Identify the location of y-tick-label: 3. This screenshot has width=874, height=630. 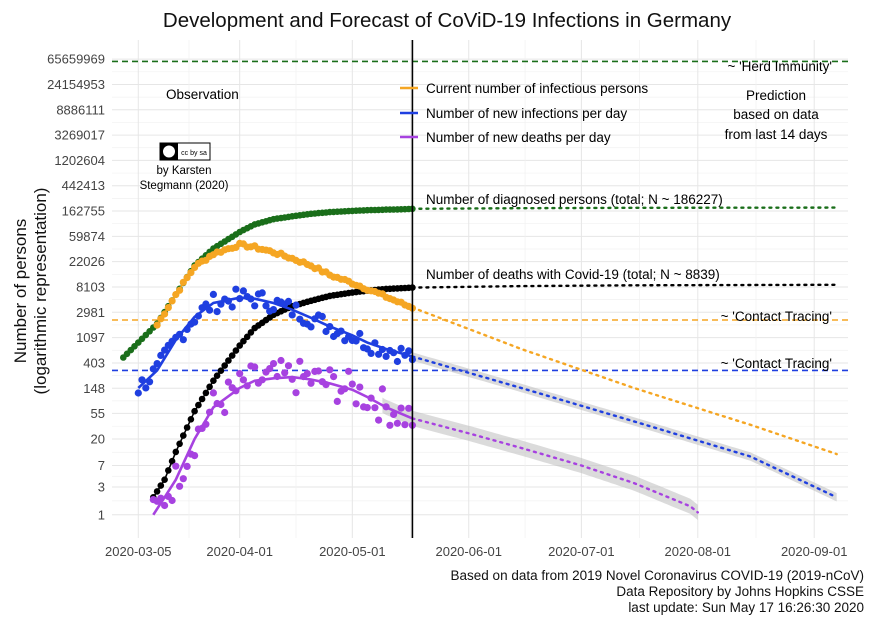
(101, 486).